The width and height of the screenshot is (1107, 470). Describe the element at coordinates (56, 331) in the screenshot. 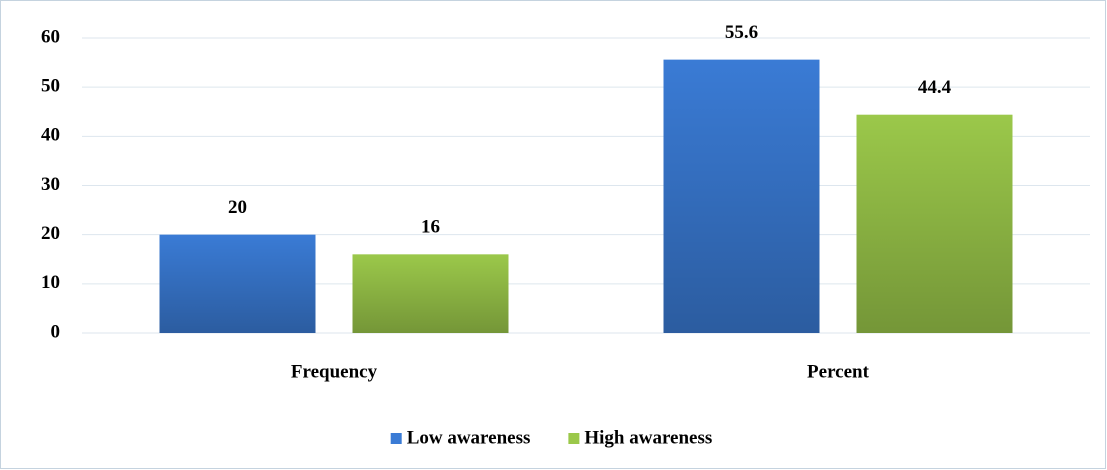

I see `y-tick-label: 0` at that location.